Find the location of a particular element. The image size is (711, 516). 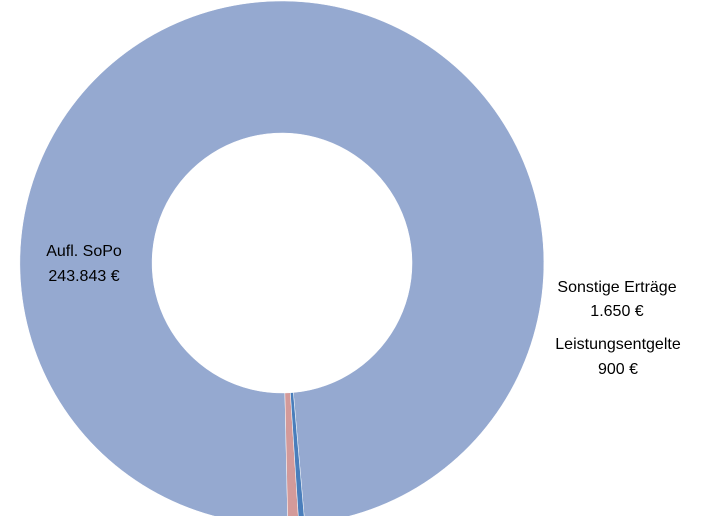

slice-label-value-aufl-sopo: 243.843 € is located at coordinates (83, 276).